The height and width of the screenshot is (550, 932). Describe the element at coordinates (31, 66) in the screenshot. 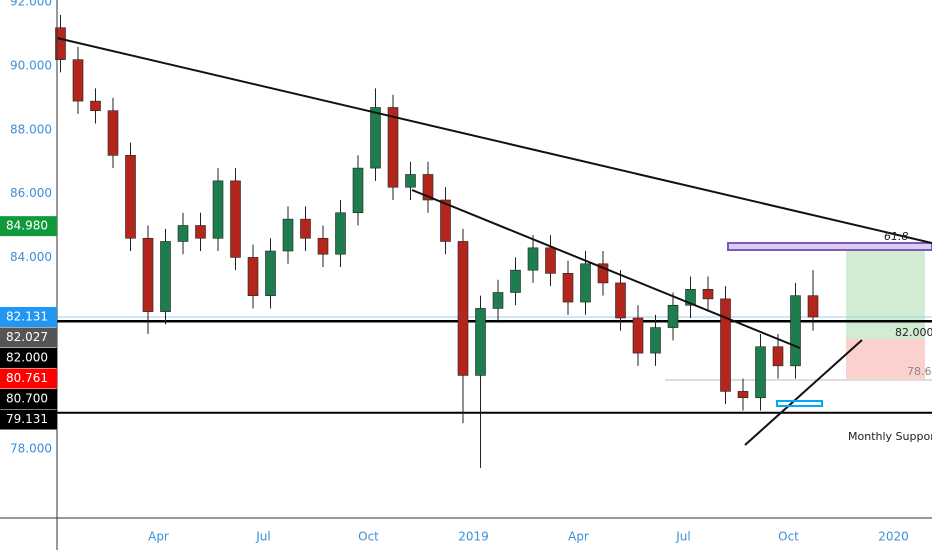

I see `y-tick-label: 90.000` at that location.